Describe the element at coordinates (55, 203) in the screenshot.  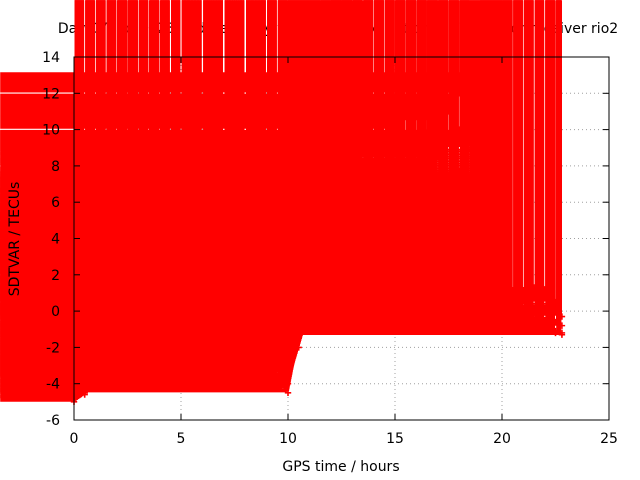
I see `y-tick-label: 6` at that location.